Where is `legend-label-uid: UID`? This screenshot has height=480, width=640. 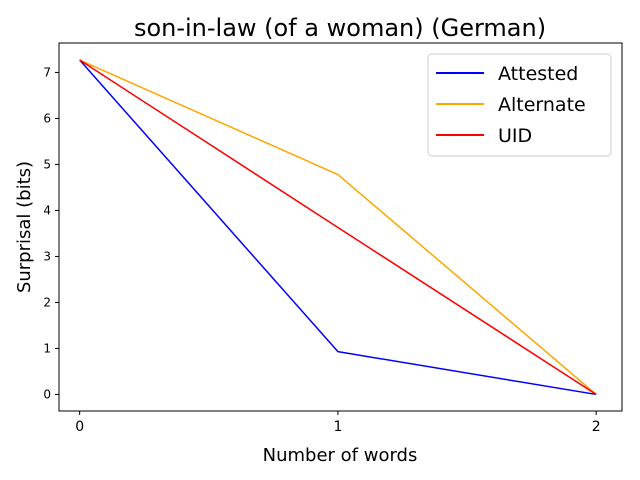 legend-label-uid: UID is located at coordinates (515, 136).